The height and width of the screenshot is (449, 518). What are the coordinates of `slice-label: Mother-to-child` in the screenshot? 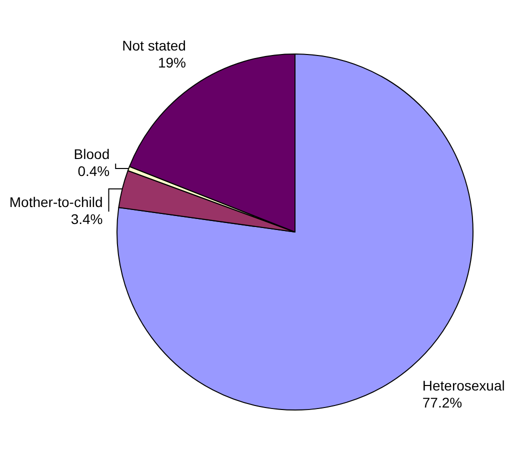 It's located at (56, 202).